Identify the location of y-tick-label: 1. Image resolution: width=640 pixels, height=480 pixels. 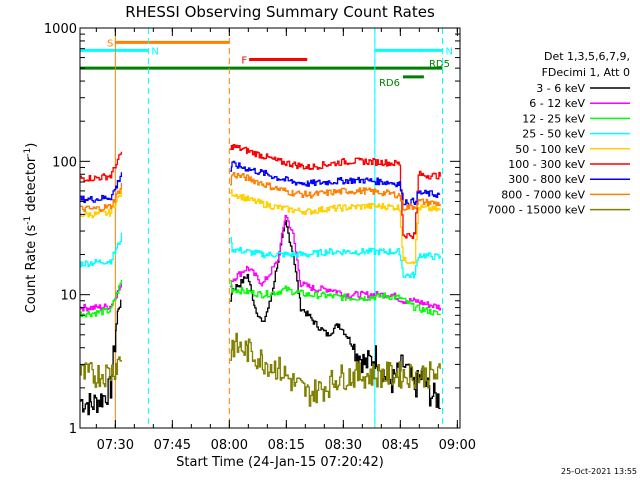
(73, 429).